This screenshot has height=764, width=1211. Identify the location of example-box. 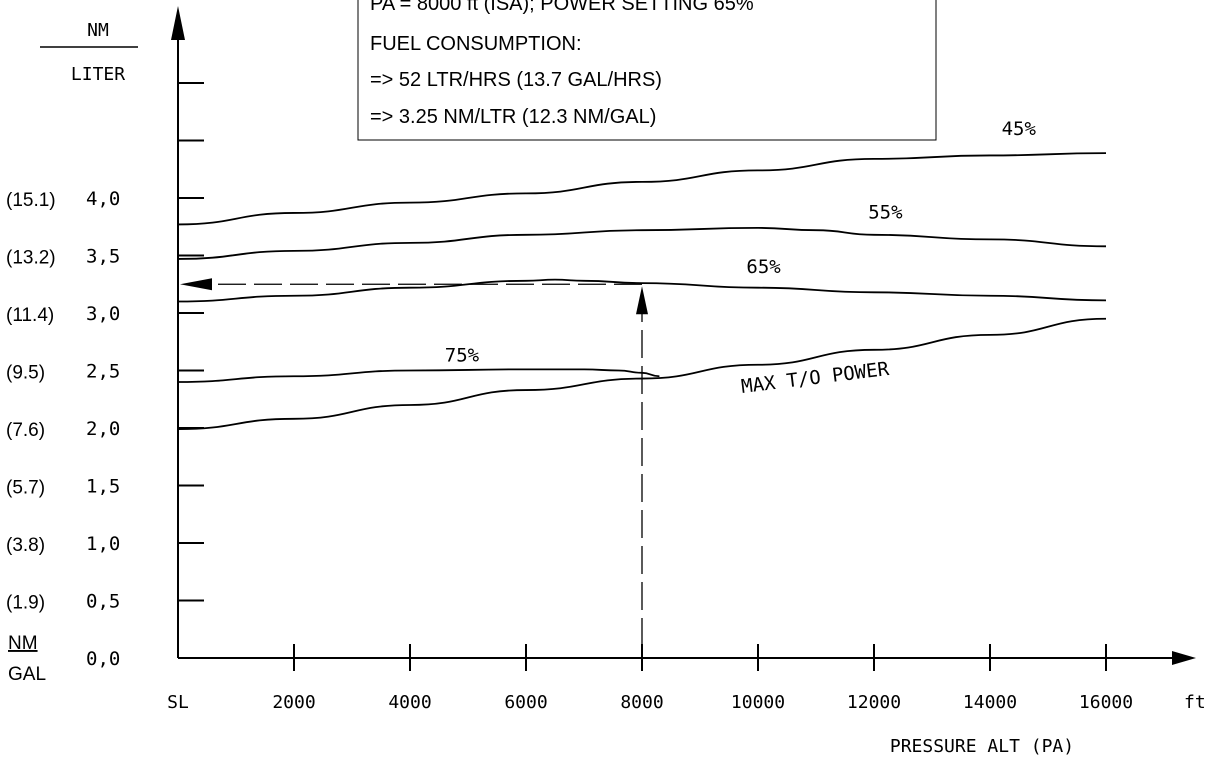
(647, 70).